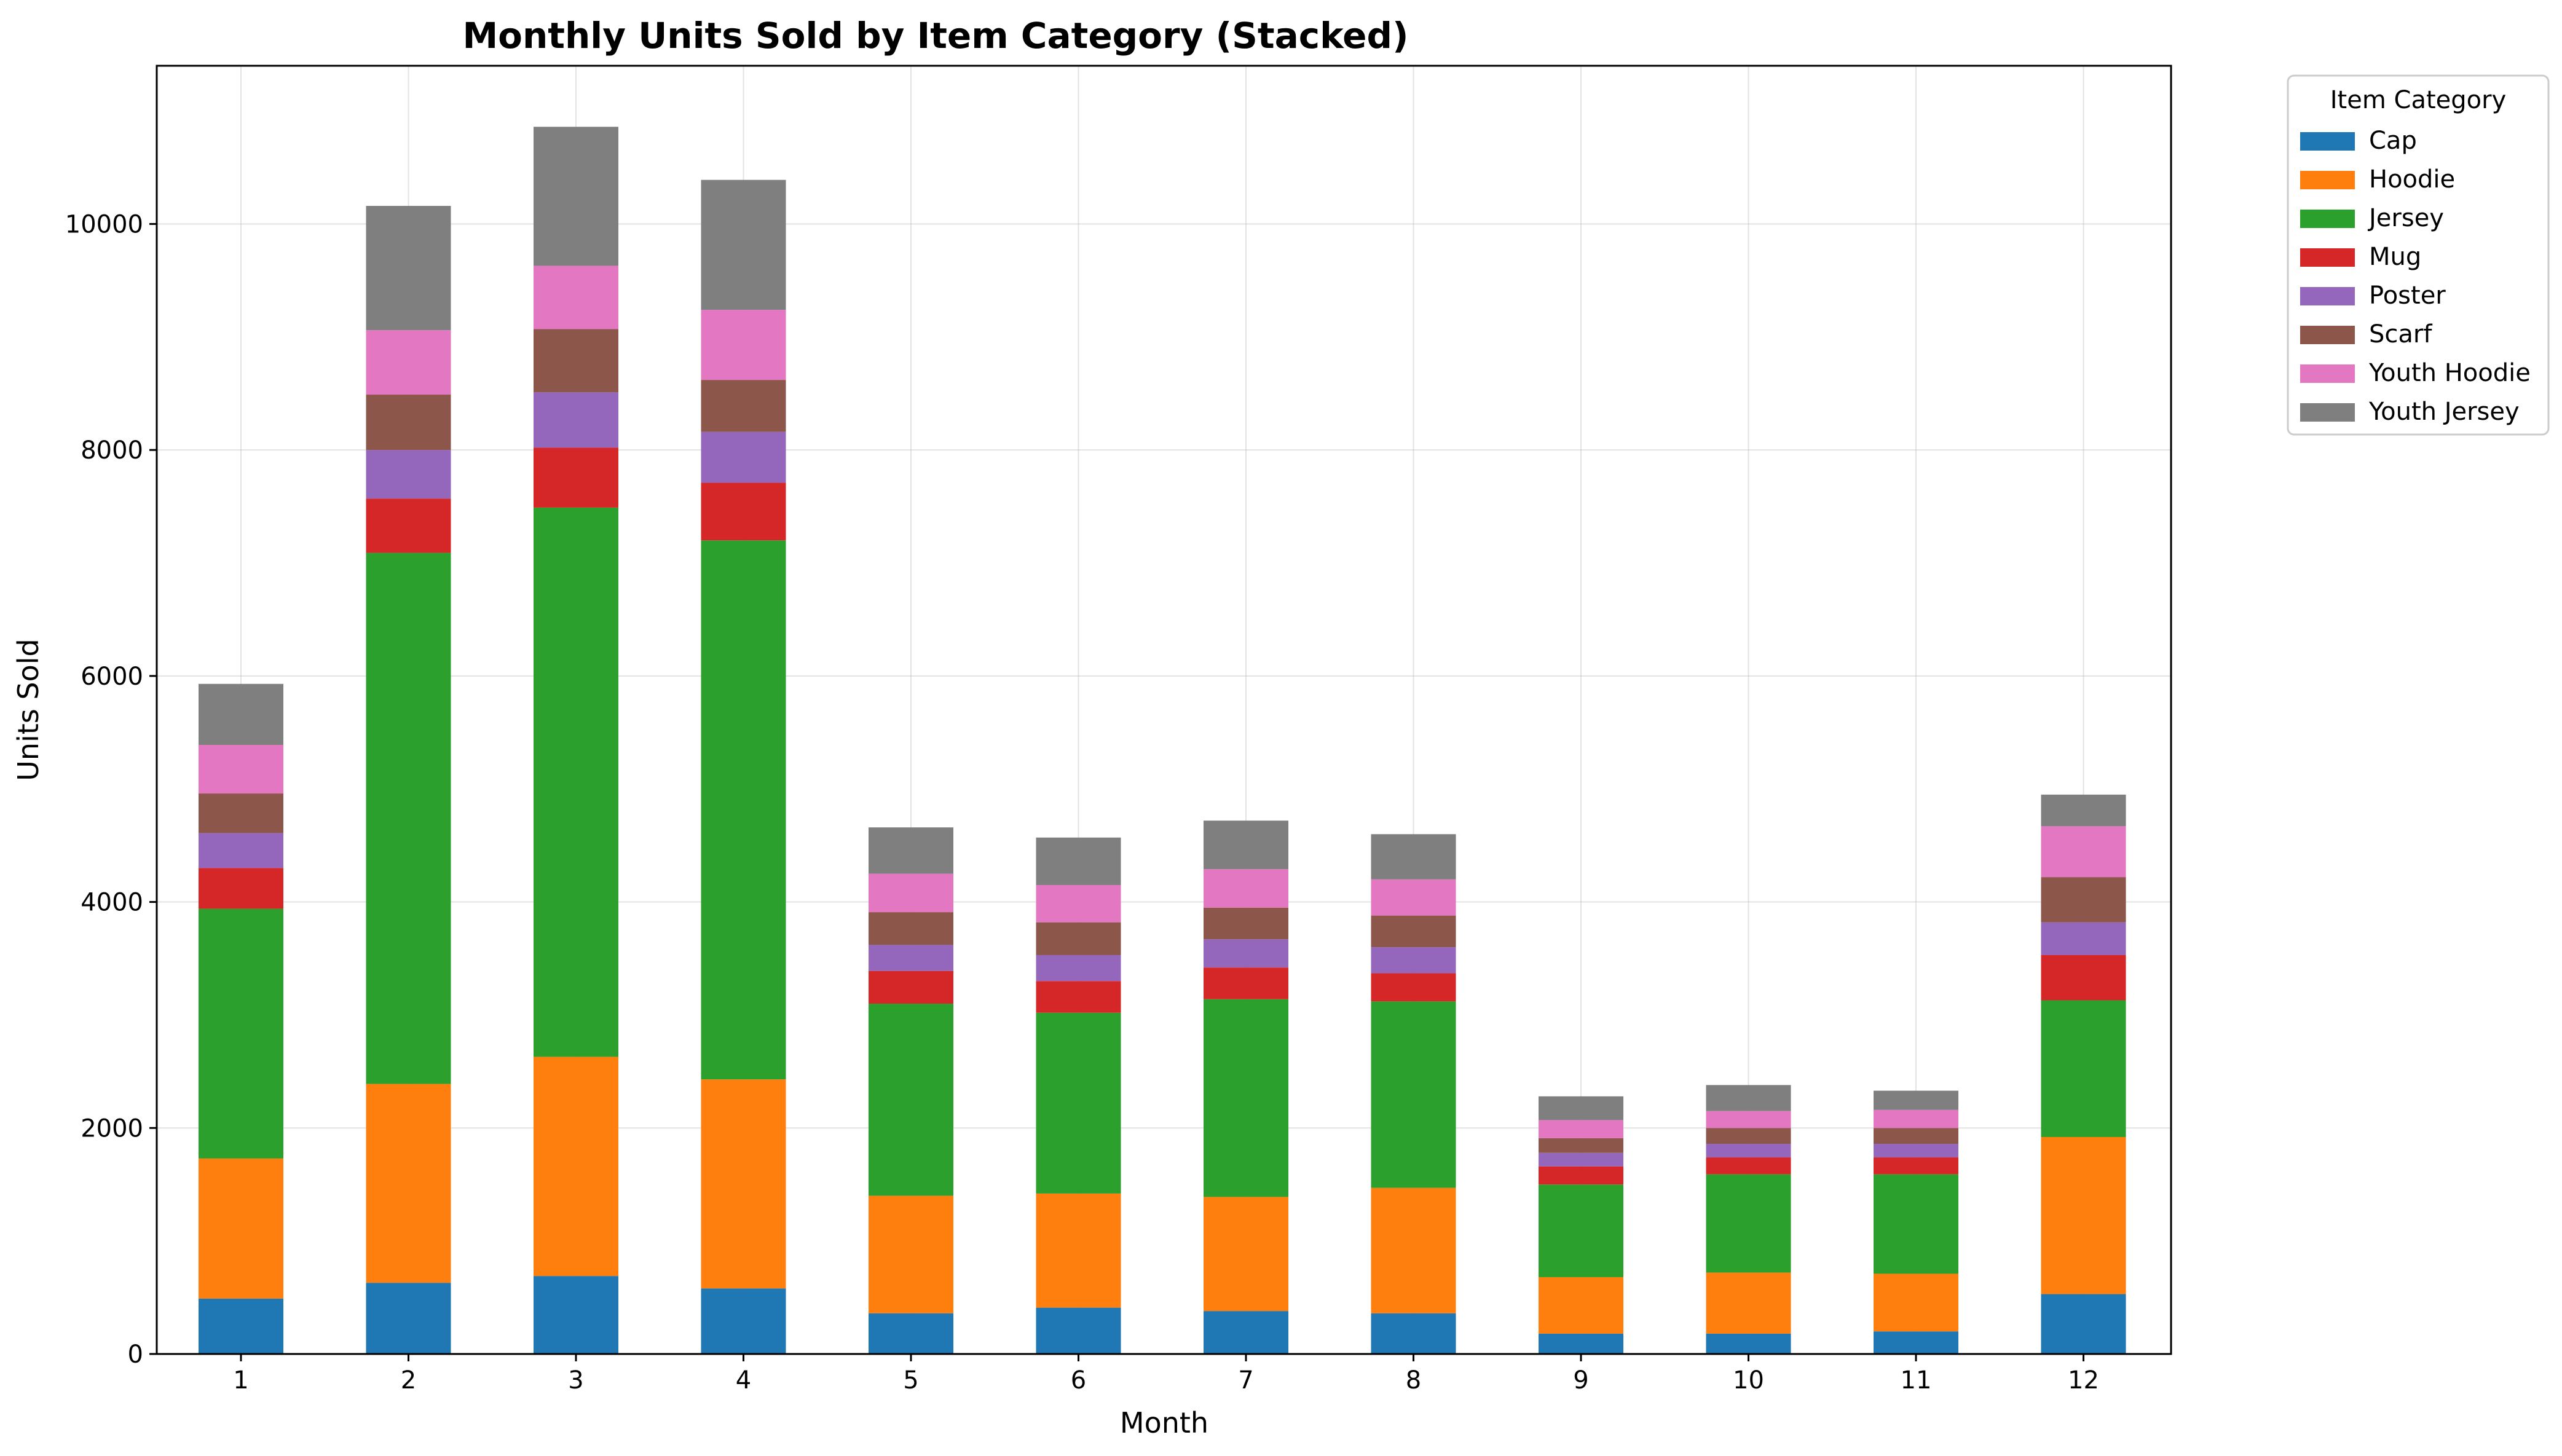 The width and height of the screenshot is (2562, 1456). What do you see at coordinates (112, 450) in the screenshot?
I see `y-tick-label: 8000` at bounding box center [112, 450].